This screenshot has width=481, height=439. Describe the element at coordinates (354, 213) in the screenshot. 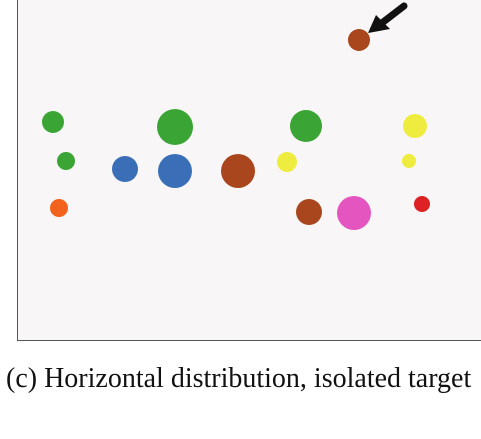

I see `pink-circle` at that location.